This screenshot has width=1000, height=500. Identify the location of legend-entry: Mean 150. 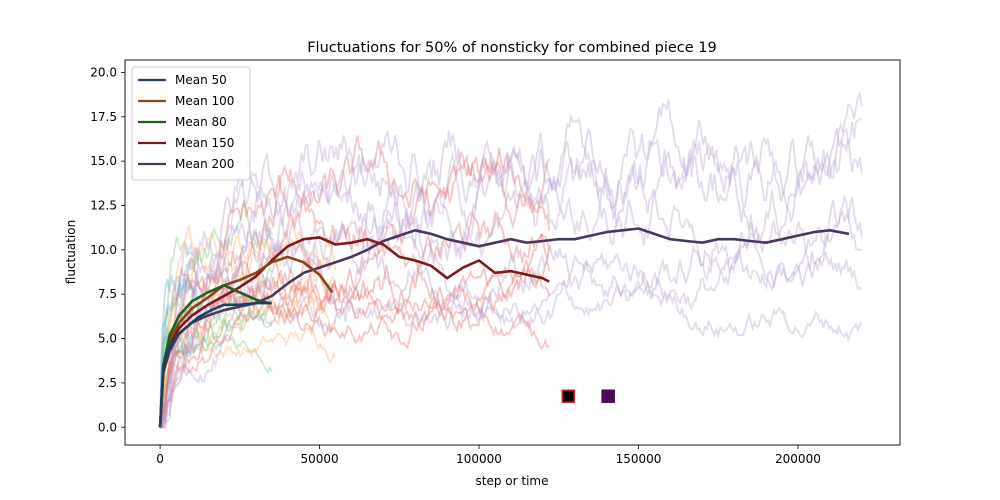
(204, 143).